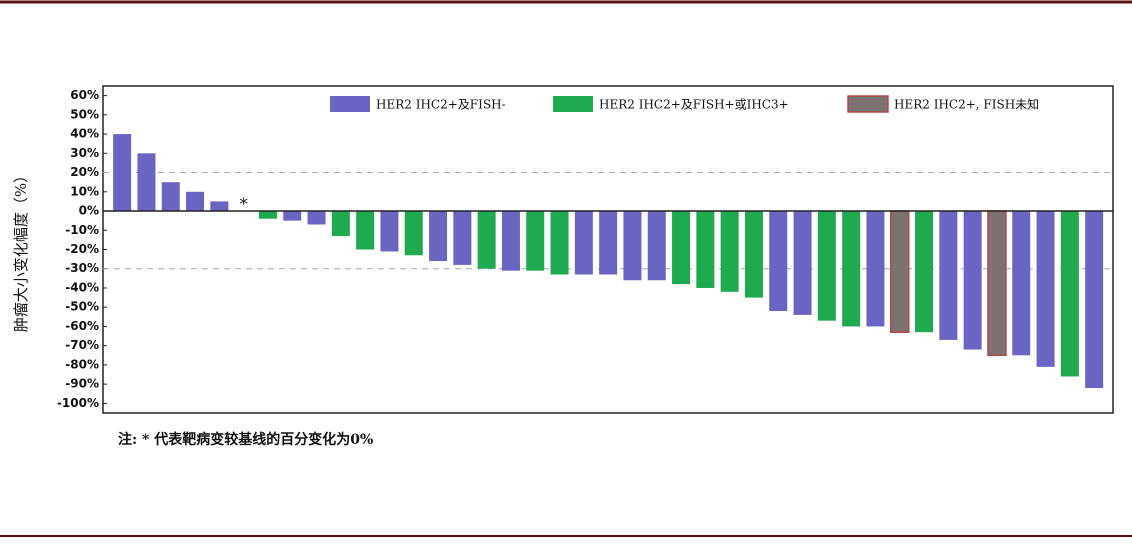 Image resolution: width=1132 pixels, height=544 pixels. Describe the element at coordinates (89, 211) in the screenshot. I see `y-tick-label: 0%` at that location.